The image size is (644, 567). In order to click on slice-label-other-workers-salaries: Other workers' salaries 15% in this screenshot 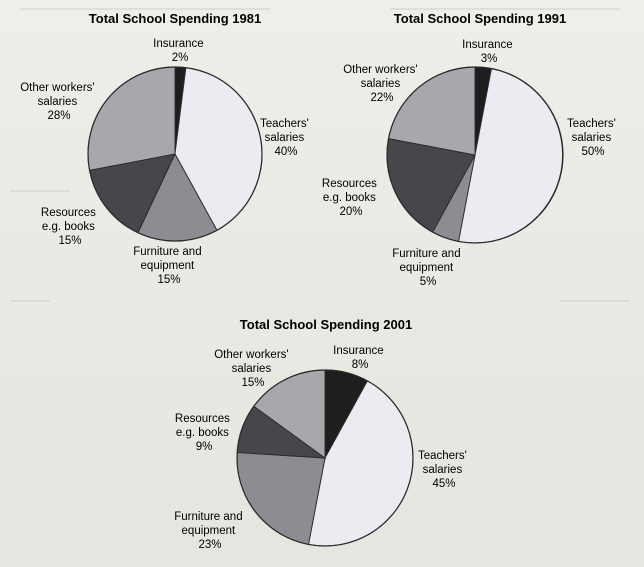, I will do `click(253, 369)`.